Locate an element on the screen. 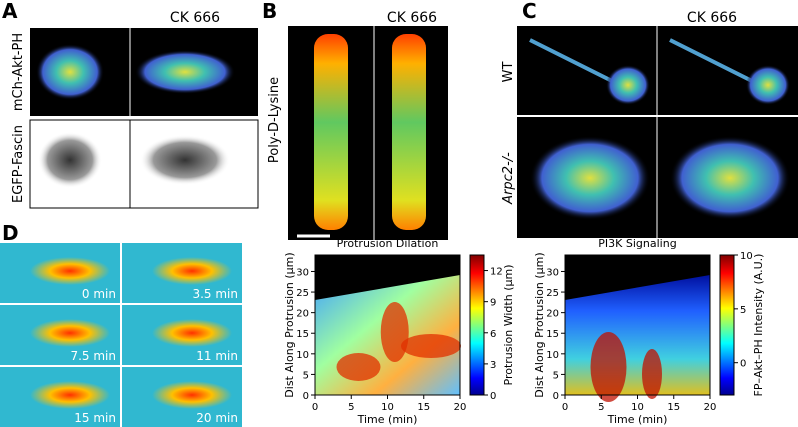 Image resolution: width=798 pixels, height=427 pixels. time-label: 15 min is located at coordinates (95, 418).